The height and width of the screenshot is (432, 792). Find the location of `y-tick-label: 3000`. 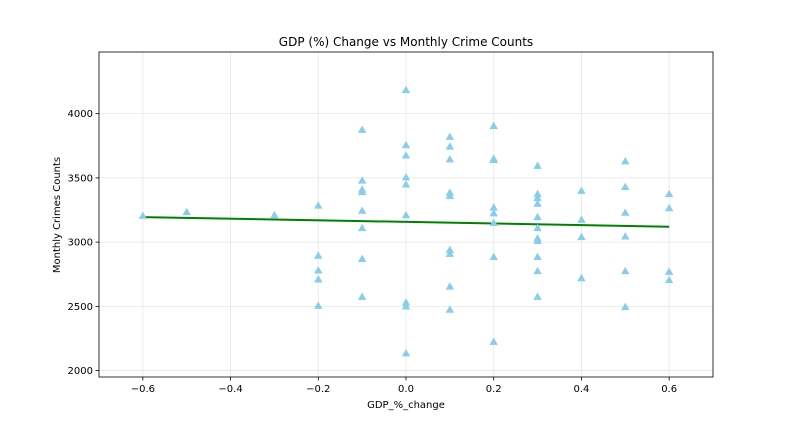

y-tick-label: 3000 is located at coordinates (80, 243).